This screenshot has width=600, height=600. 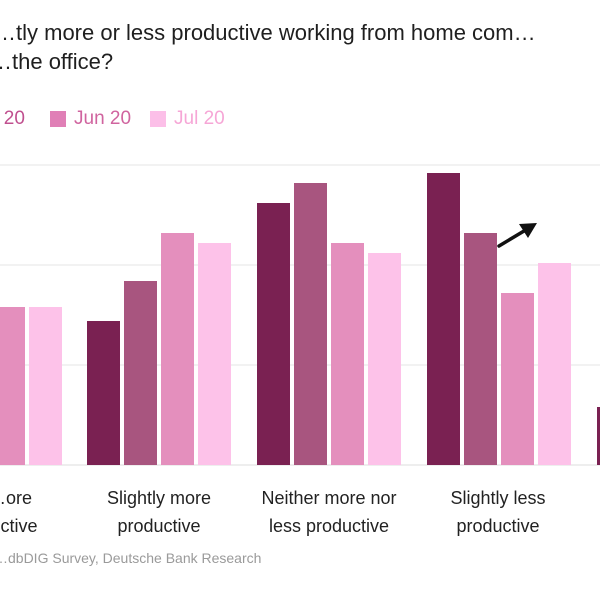 I want to click on category-label-line: …ctive, so click(x=19, y=526).